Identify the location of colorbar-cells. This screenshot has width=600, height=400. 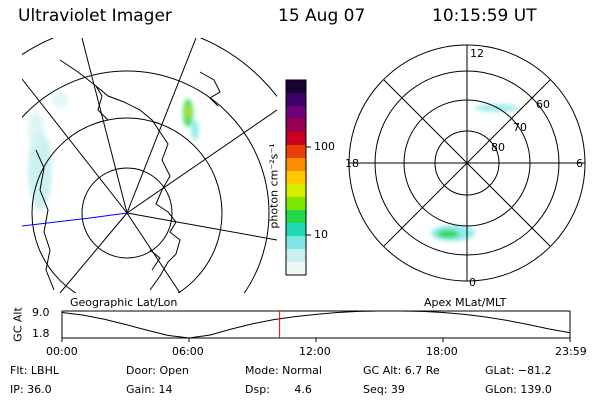
(296, 178).